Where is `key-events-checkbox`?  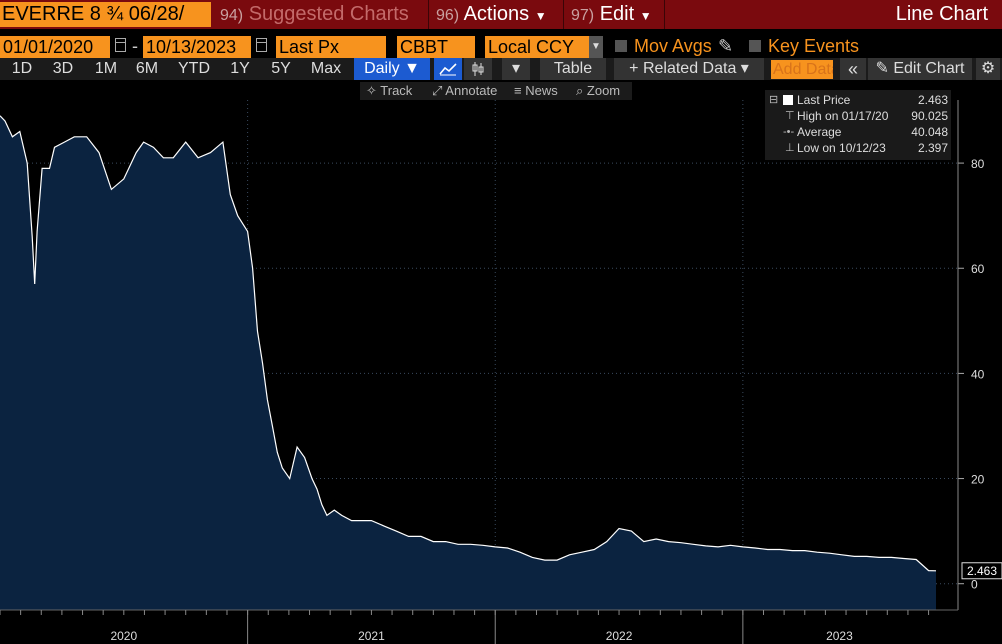 key-events-checkbox is located at coordinates (755, 46).